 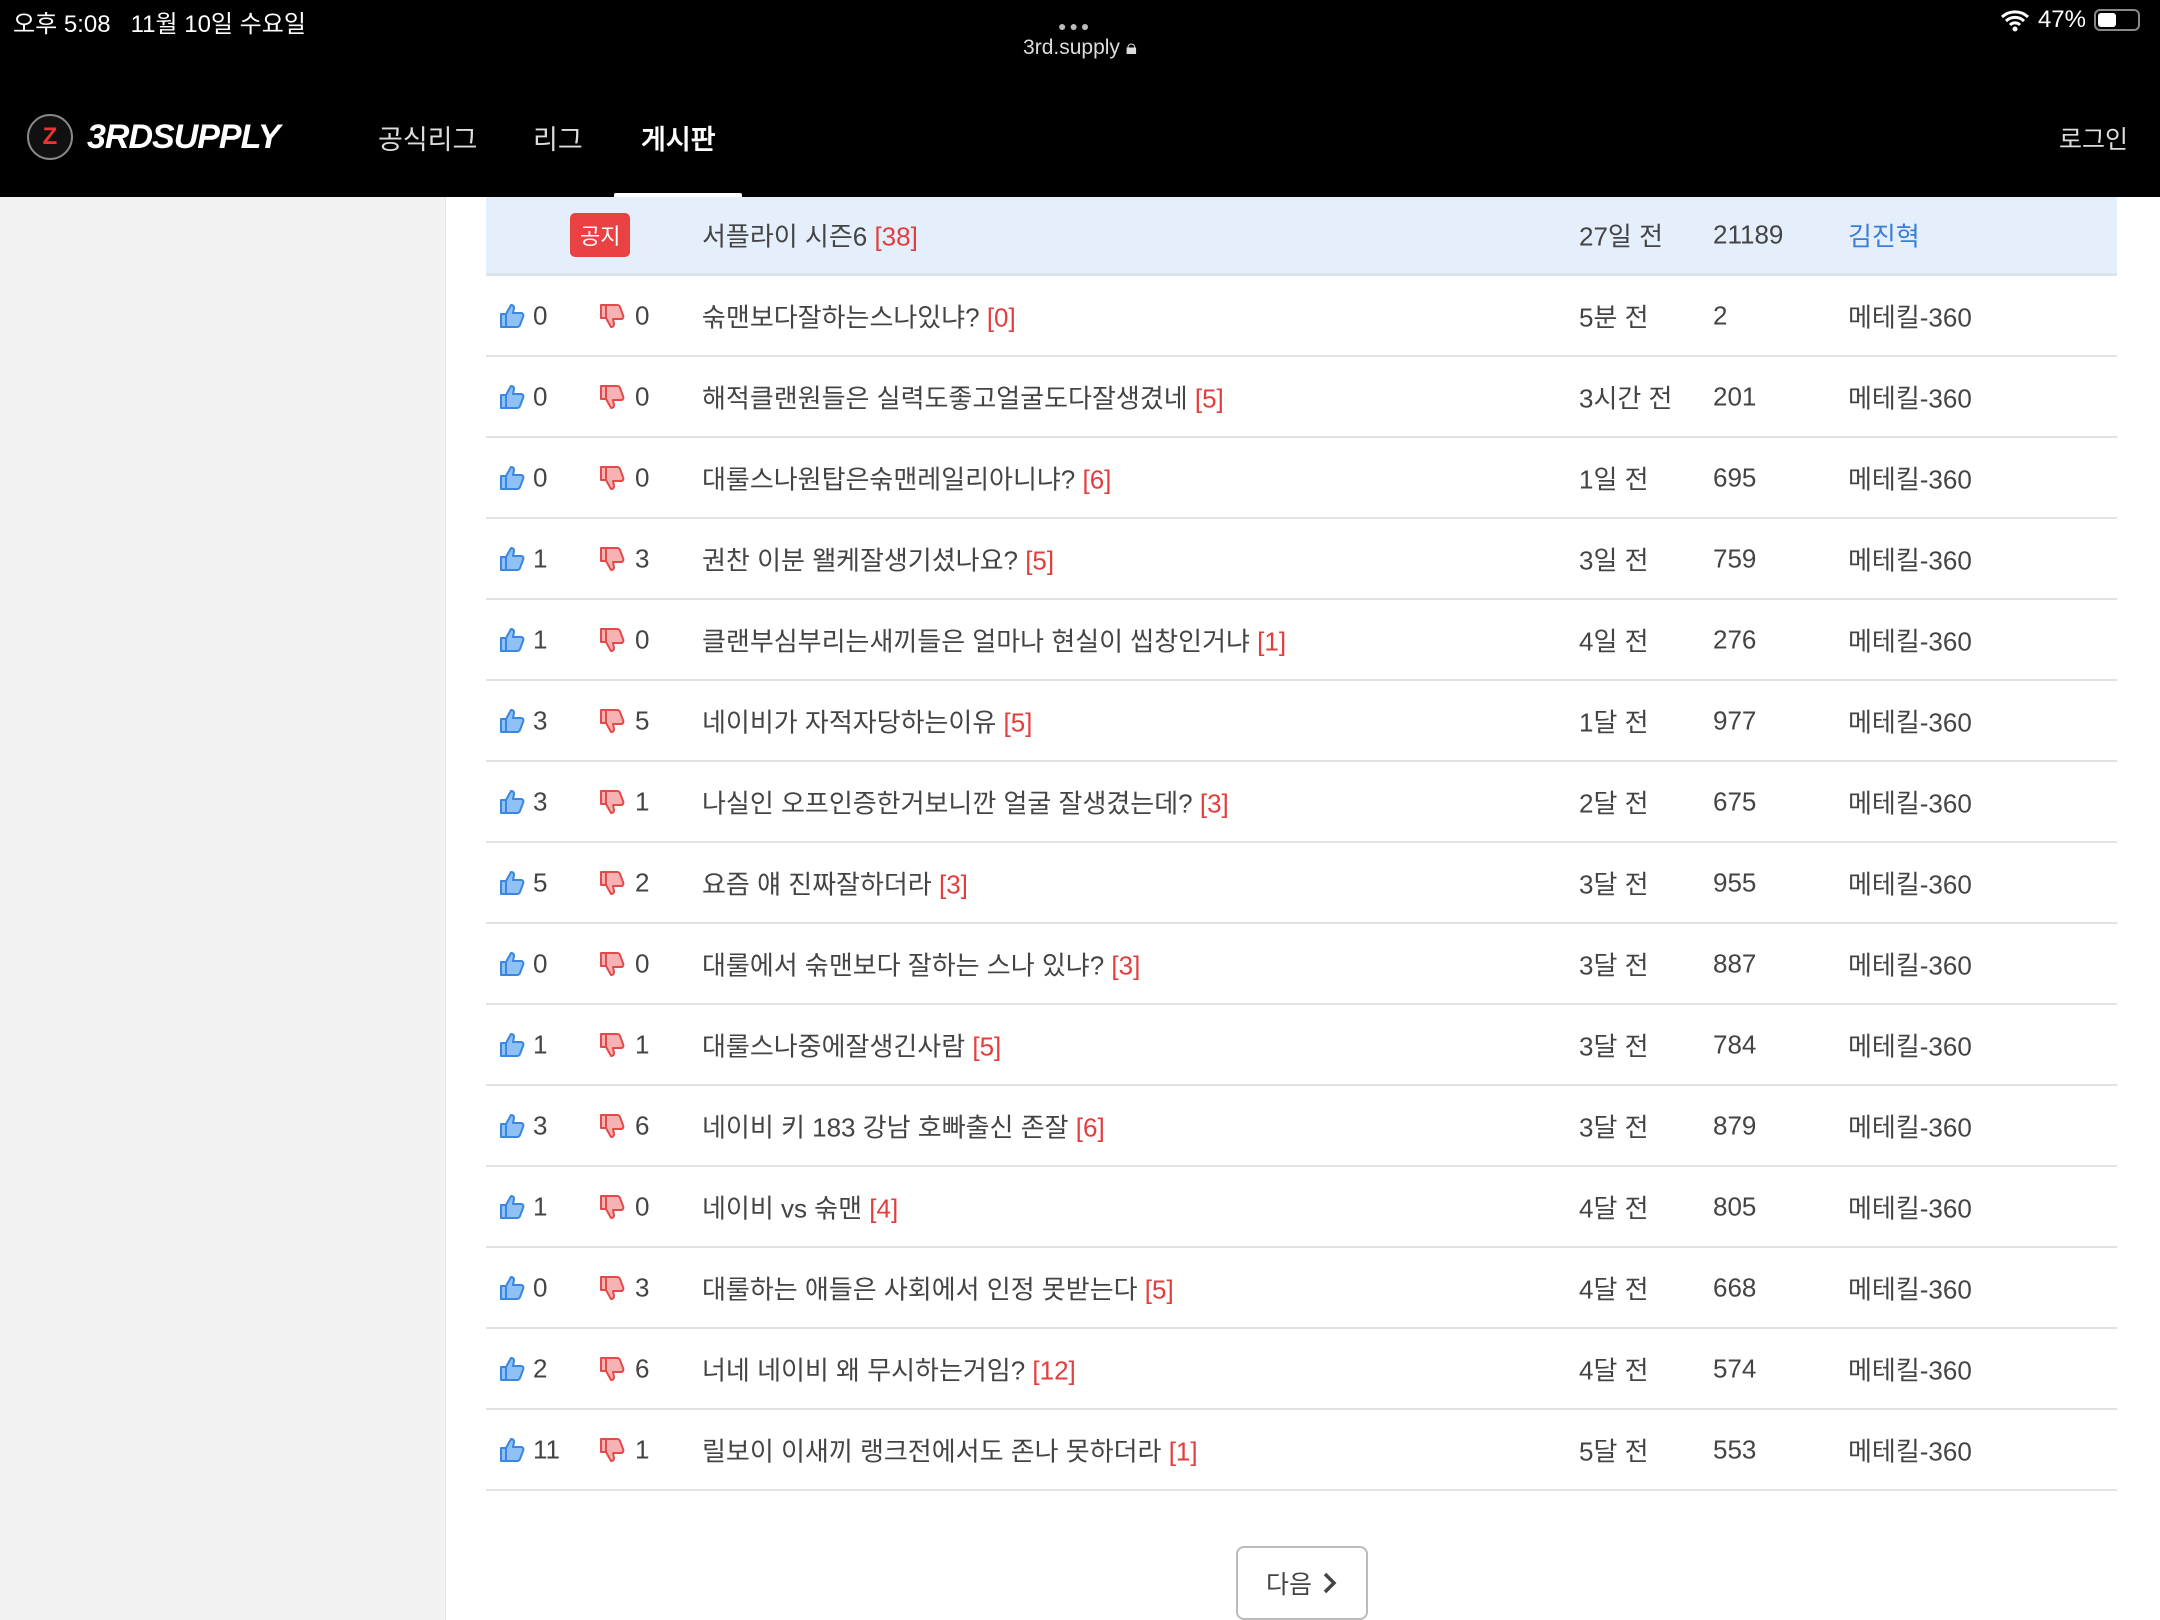 What do you see at coordinates (963, 398) in the screenshot?
I see `post-title: 해적클랜원들은 실력도좋고얼굴도다잘생겼네 [5]` at bounding box center [963, 398].